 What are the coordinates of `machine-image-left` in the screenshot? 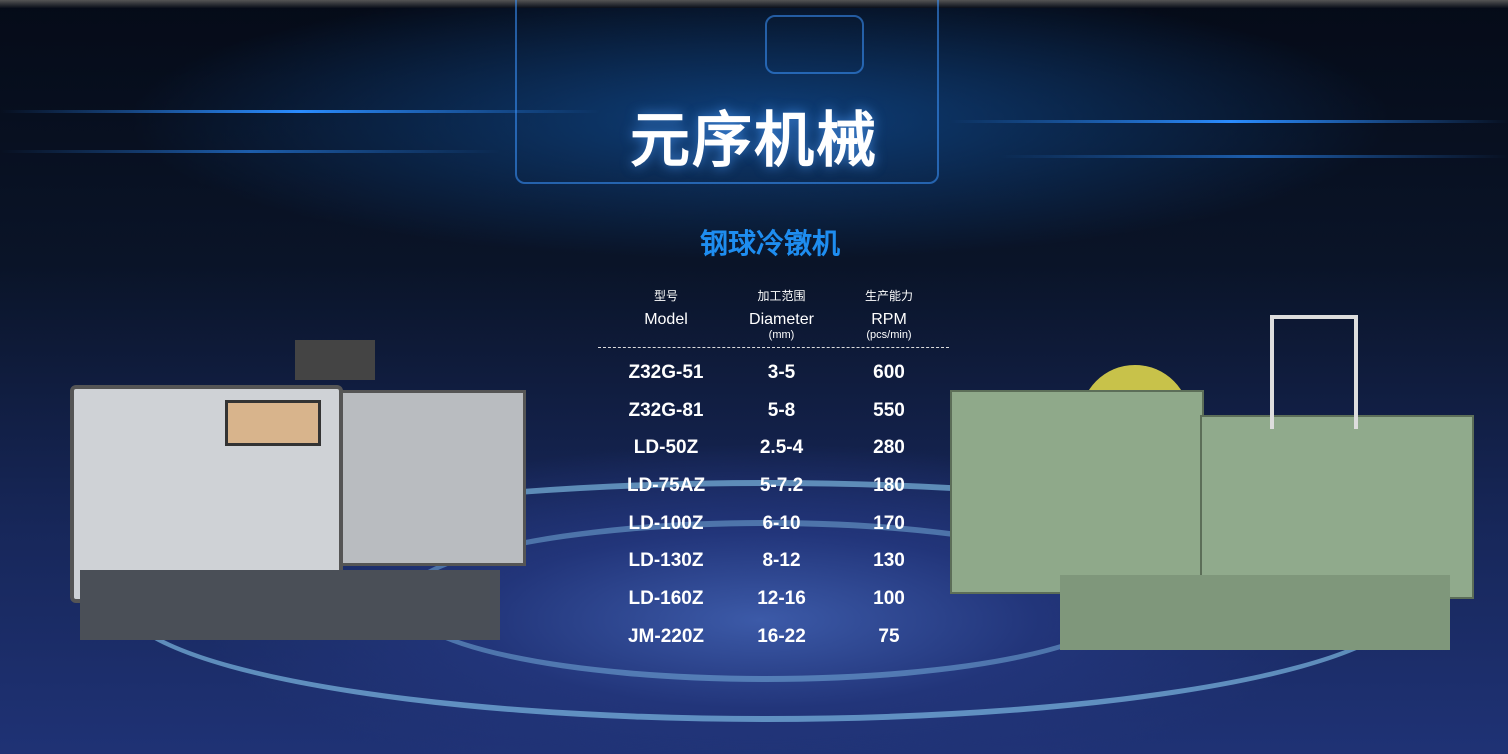 It's located at (298, 490).